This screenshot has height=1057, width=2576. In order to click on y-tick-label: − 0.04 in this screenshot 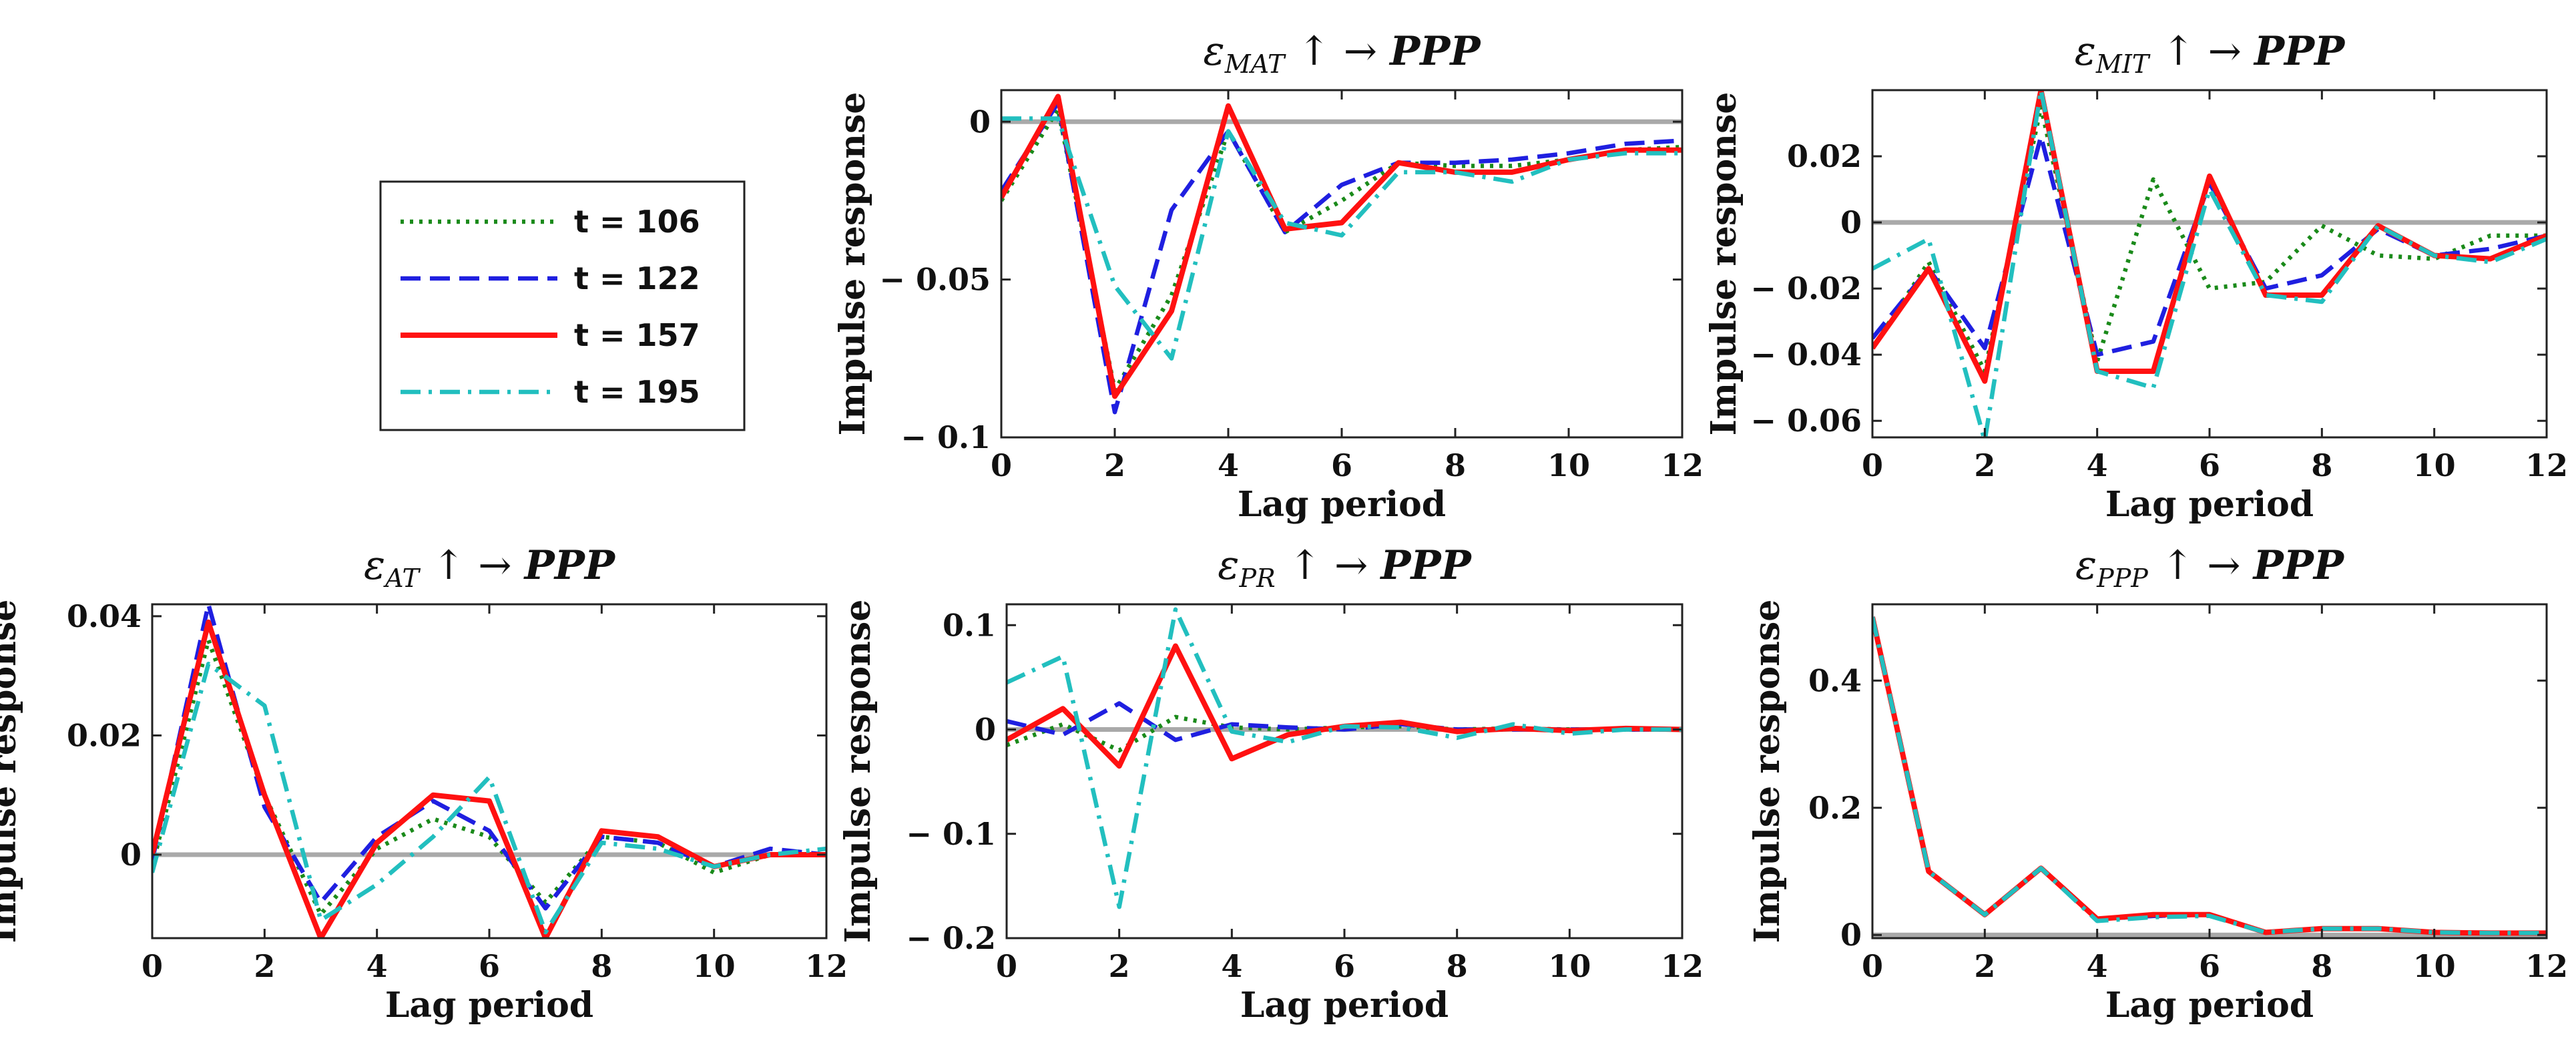, I will do `click(1806, 355)`.